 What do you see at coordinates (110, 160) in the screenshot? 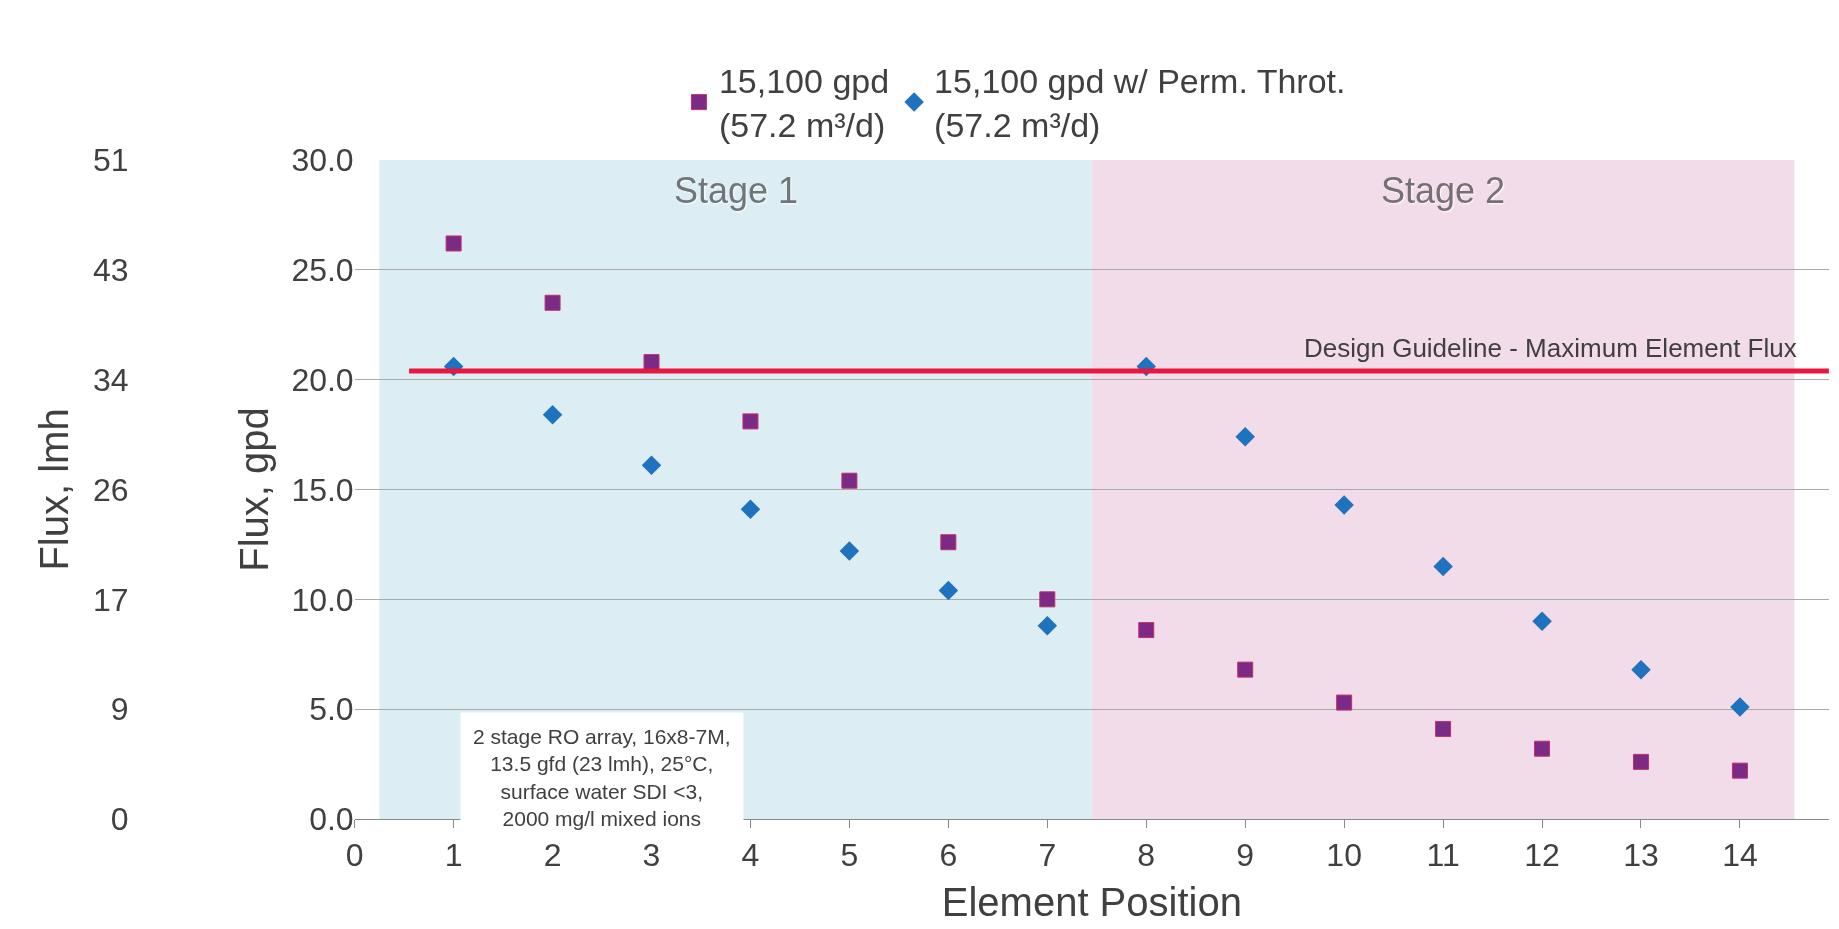
I see `y2-tick-label: 51` at bounding box center [110, 160].